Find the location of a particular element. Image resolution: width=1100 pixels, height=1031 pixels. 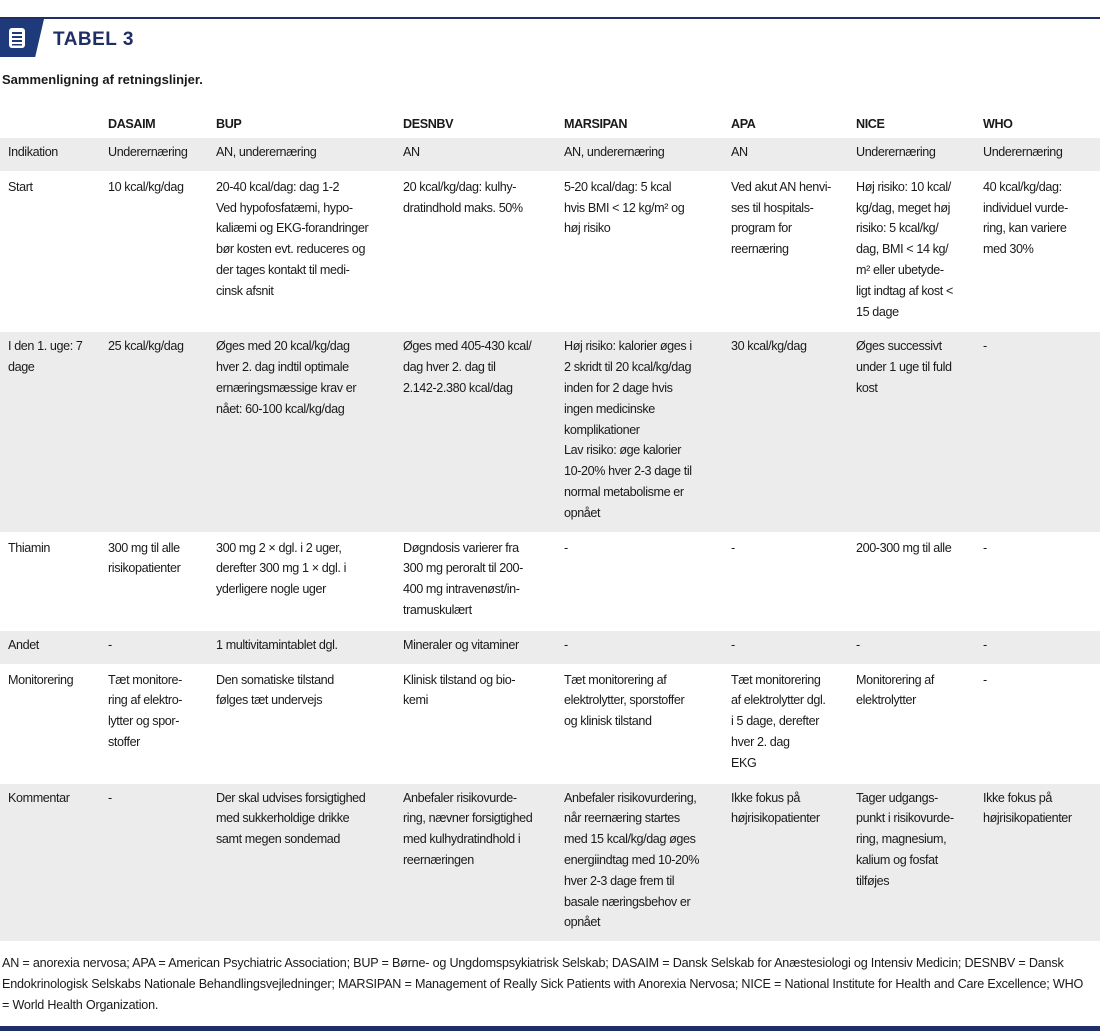

column-header: NICE is located at coordinates (870, 124).